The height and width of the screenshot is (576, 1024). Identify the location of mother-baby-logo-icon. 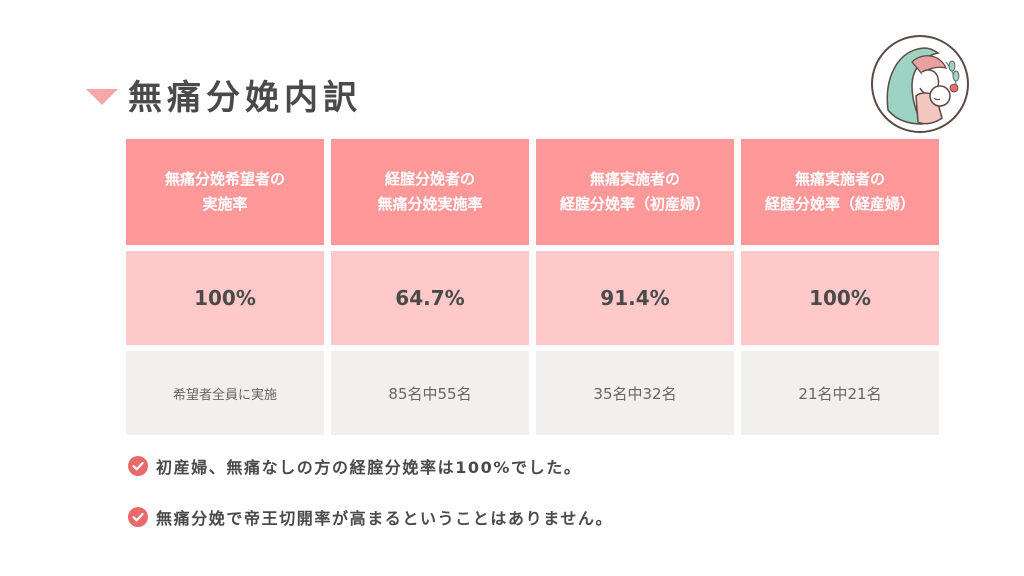
(920, 84).